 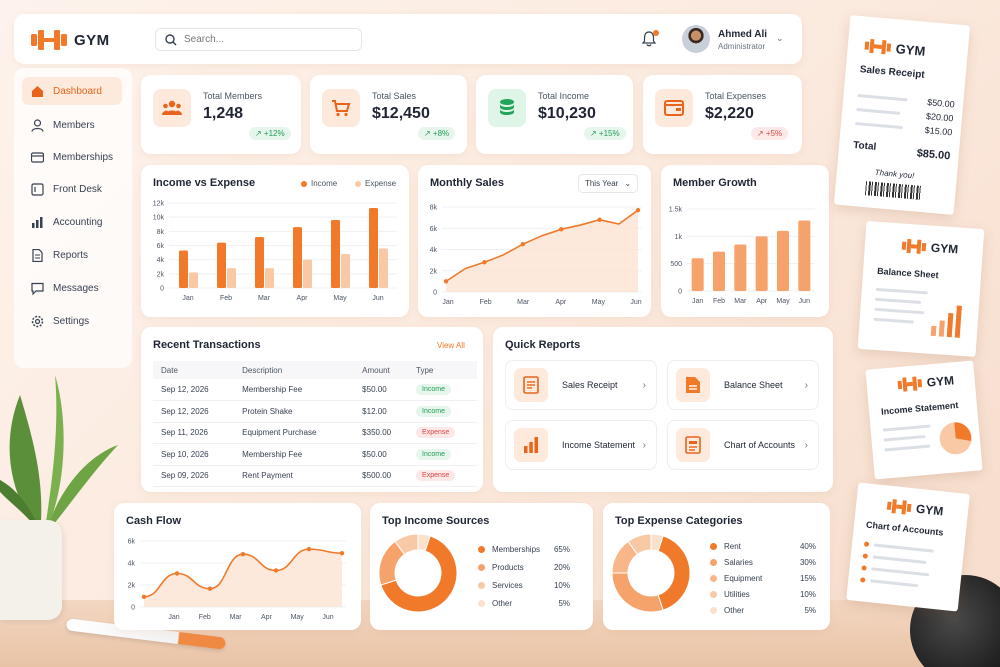 I want to click on legend-label: Products, so click(x=508, y=567).